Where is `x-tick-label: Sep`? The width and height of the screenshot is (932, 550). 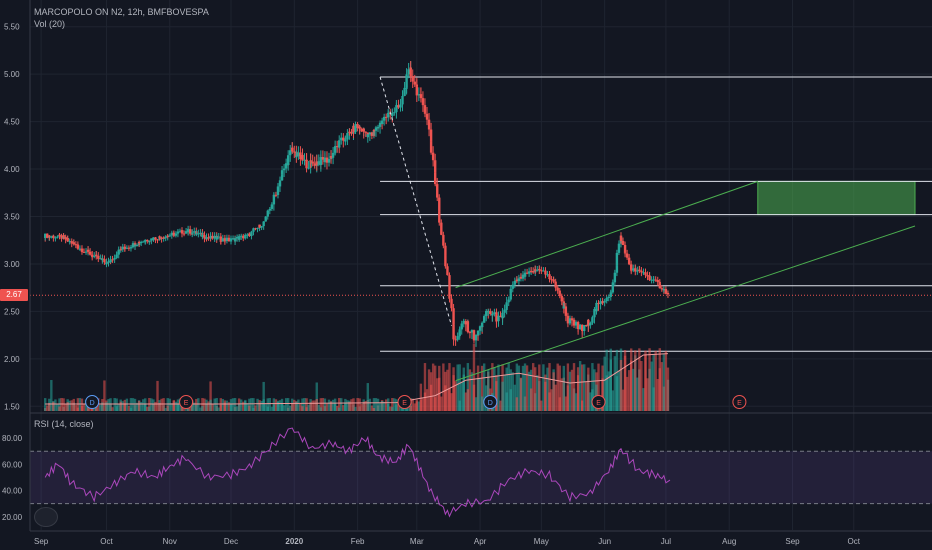 x-tick-label: Sep is located at coordinates (792, 541).